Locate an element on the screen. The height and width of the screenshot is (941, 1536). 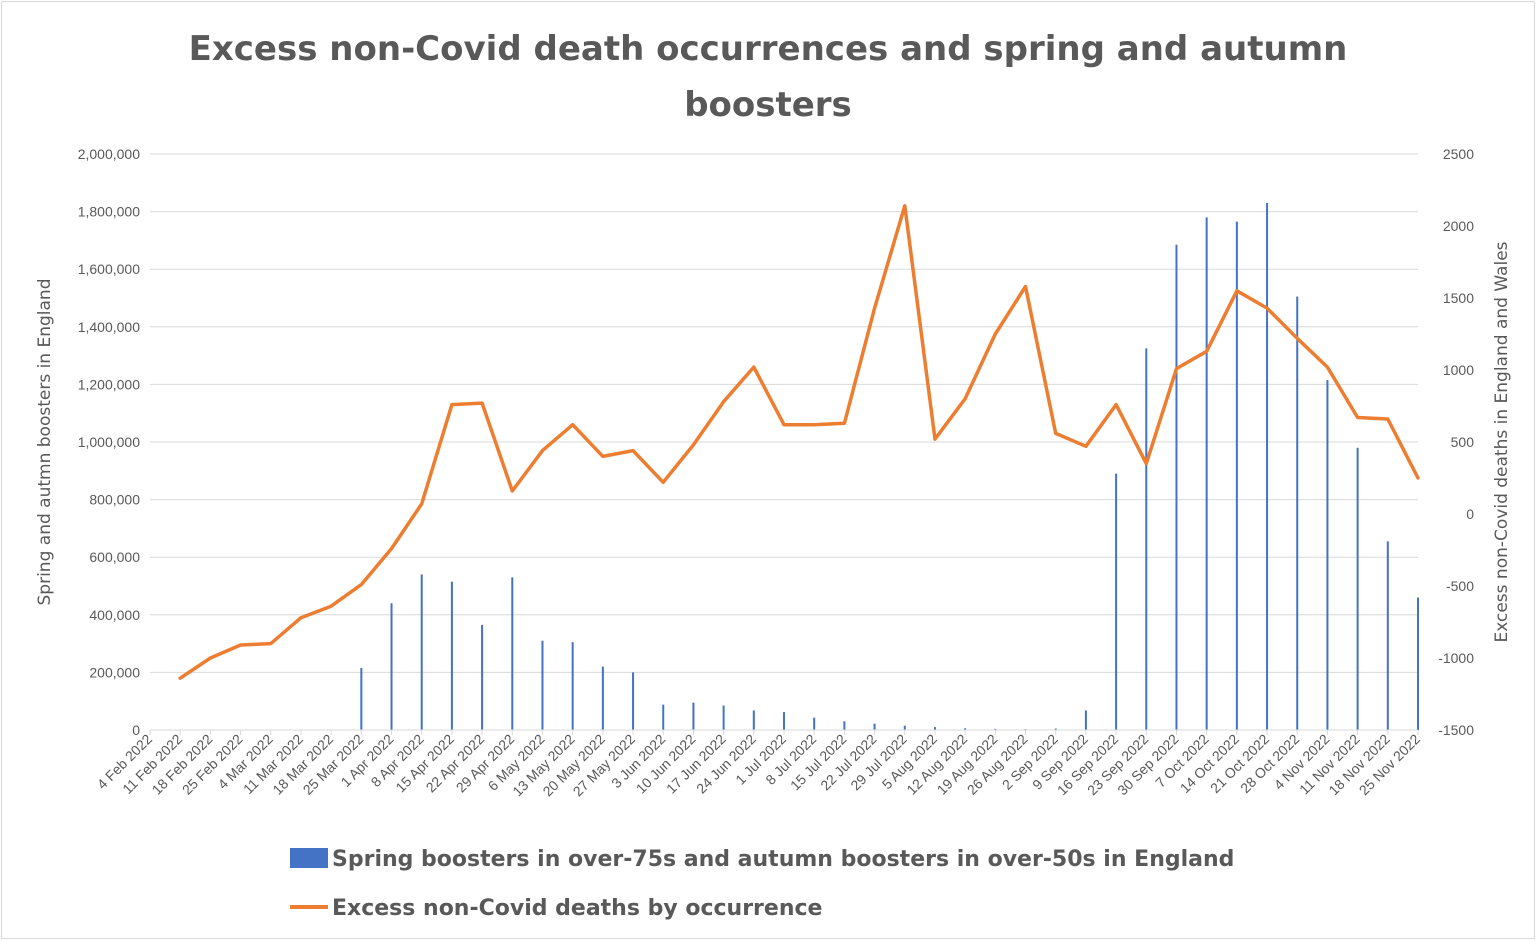
legend-bar-swatch is located at coordinates (309, 858).